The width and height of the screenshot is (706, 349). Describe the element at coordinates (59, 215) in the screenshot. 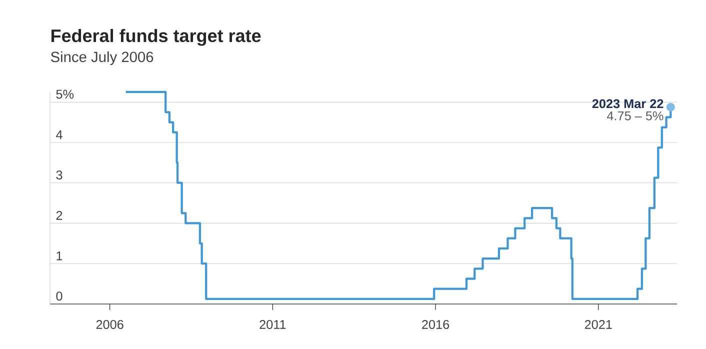

I see `y-tick-label: 2` at that location.